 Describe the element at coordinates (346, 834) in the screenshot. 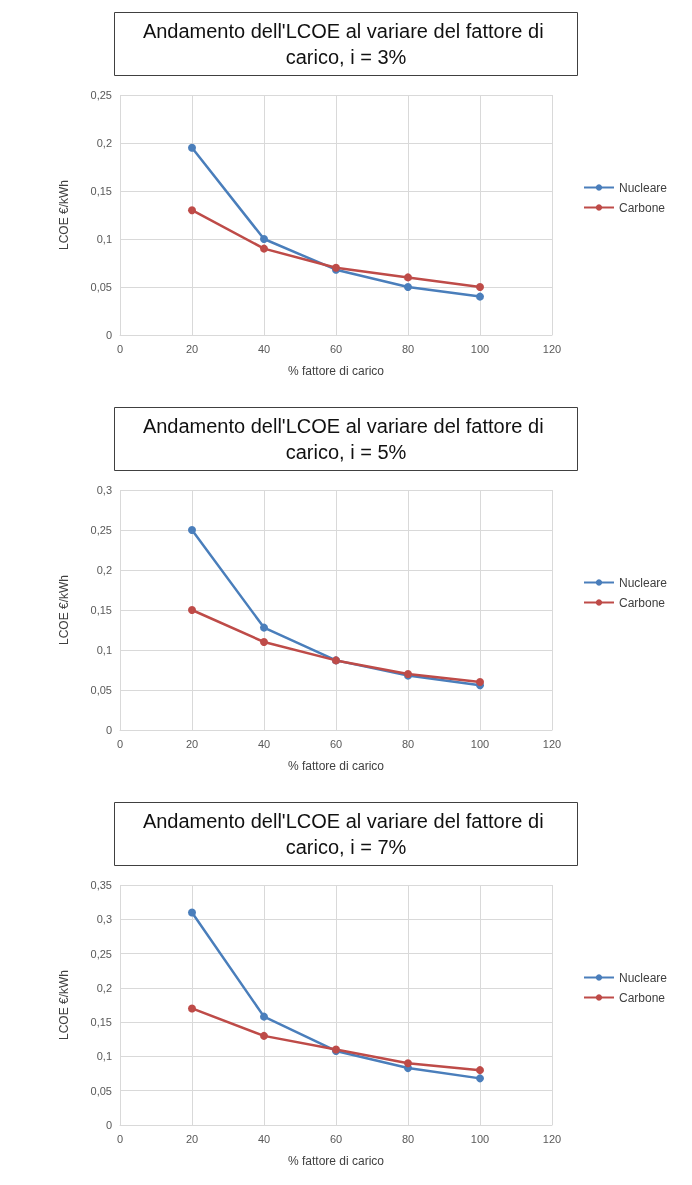

I see `chart-title: Andamento dell'LCOE al variare del fattore di carico, i = 7%` at that location.